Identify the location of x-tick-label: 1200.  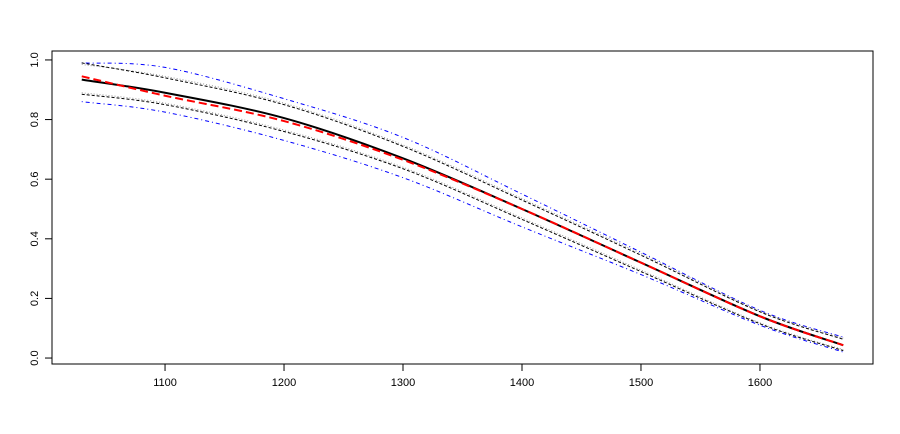
(284, 383).